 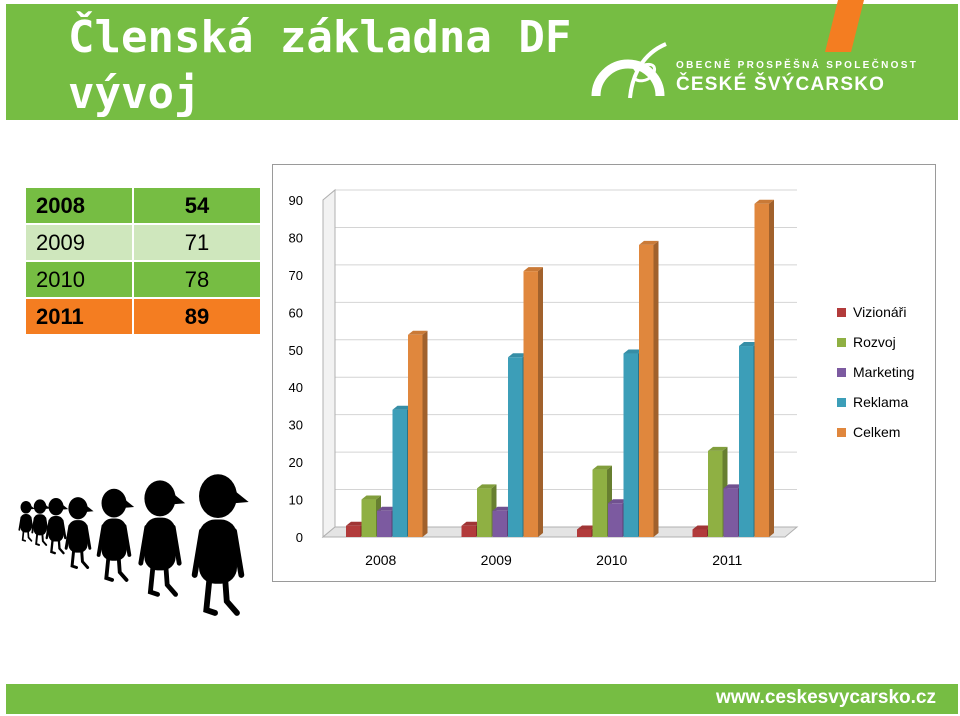 I want to click on x-tick-label: 2009, so click(x=496, y=560).